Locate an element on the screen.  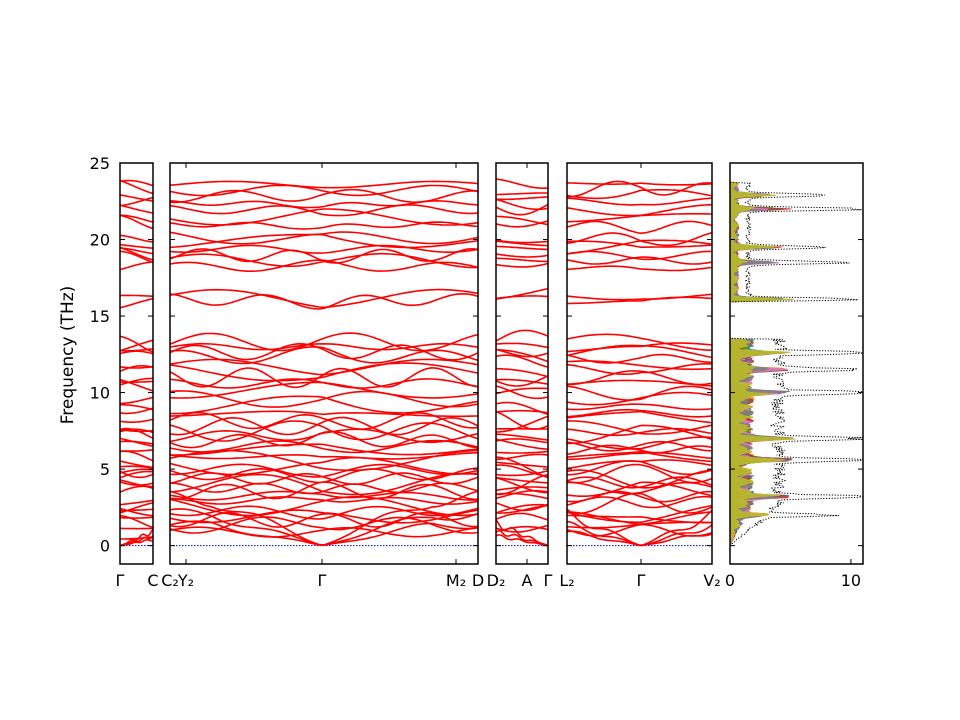
y-axis-label: Frequency (THz) is located at coordinates (68, 355).